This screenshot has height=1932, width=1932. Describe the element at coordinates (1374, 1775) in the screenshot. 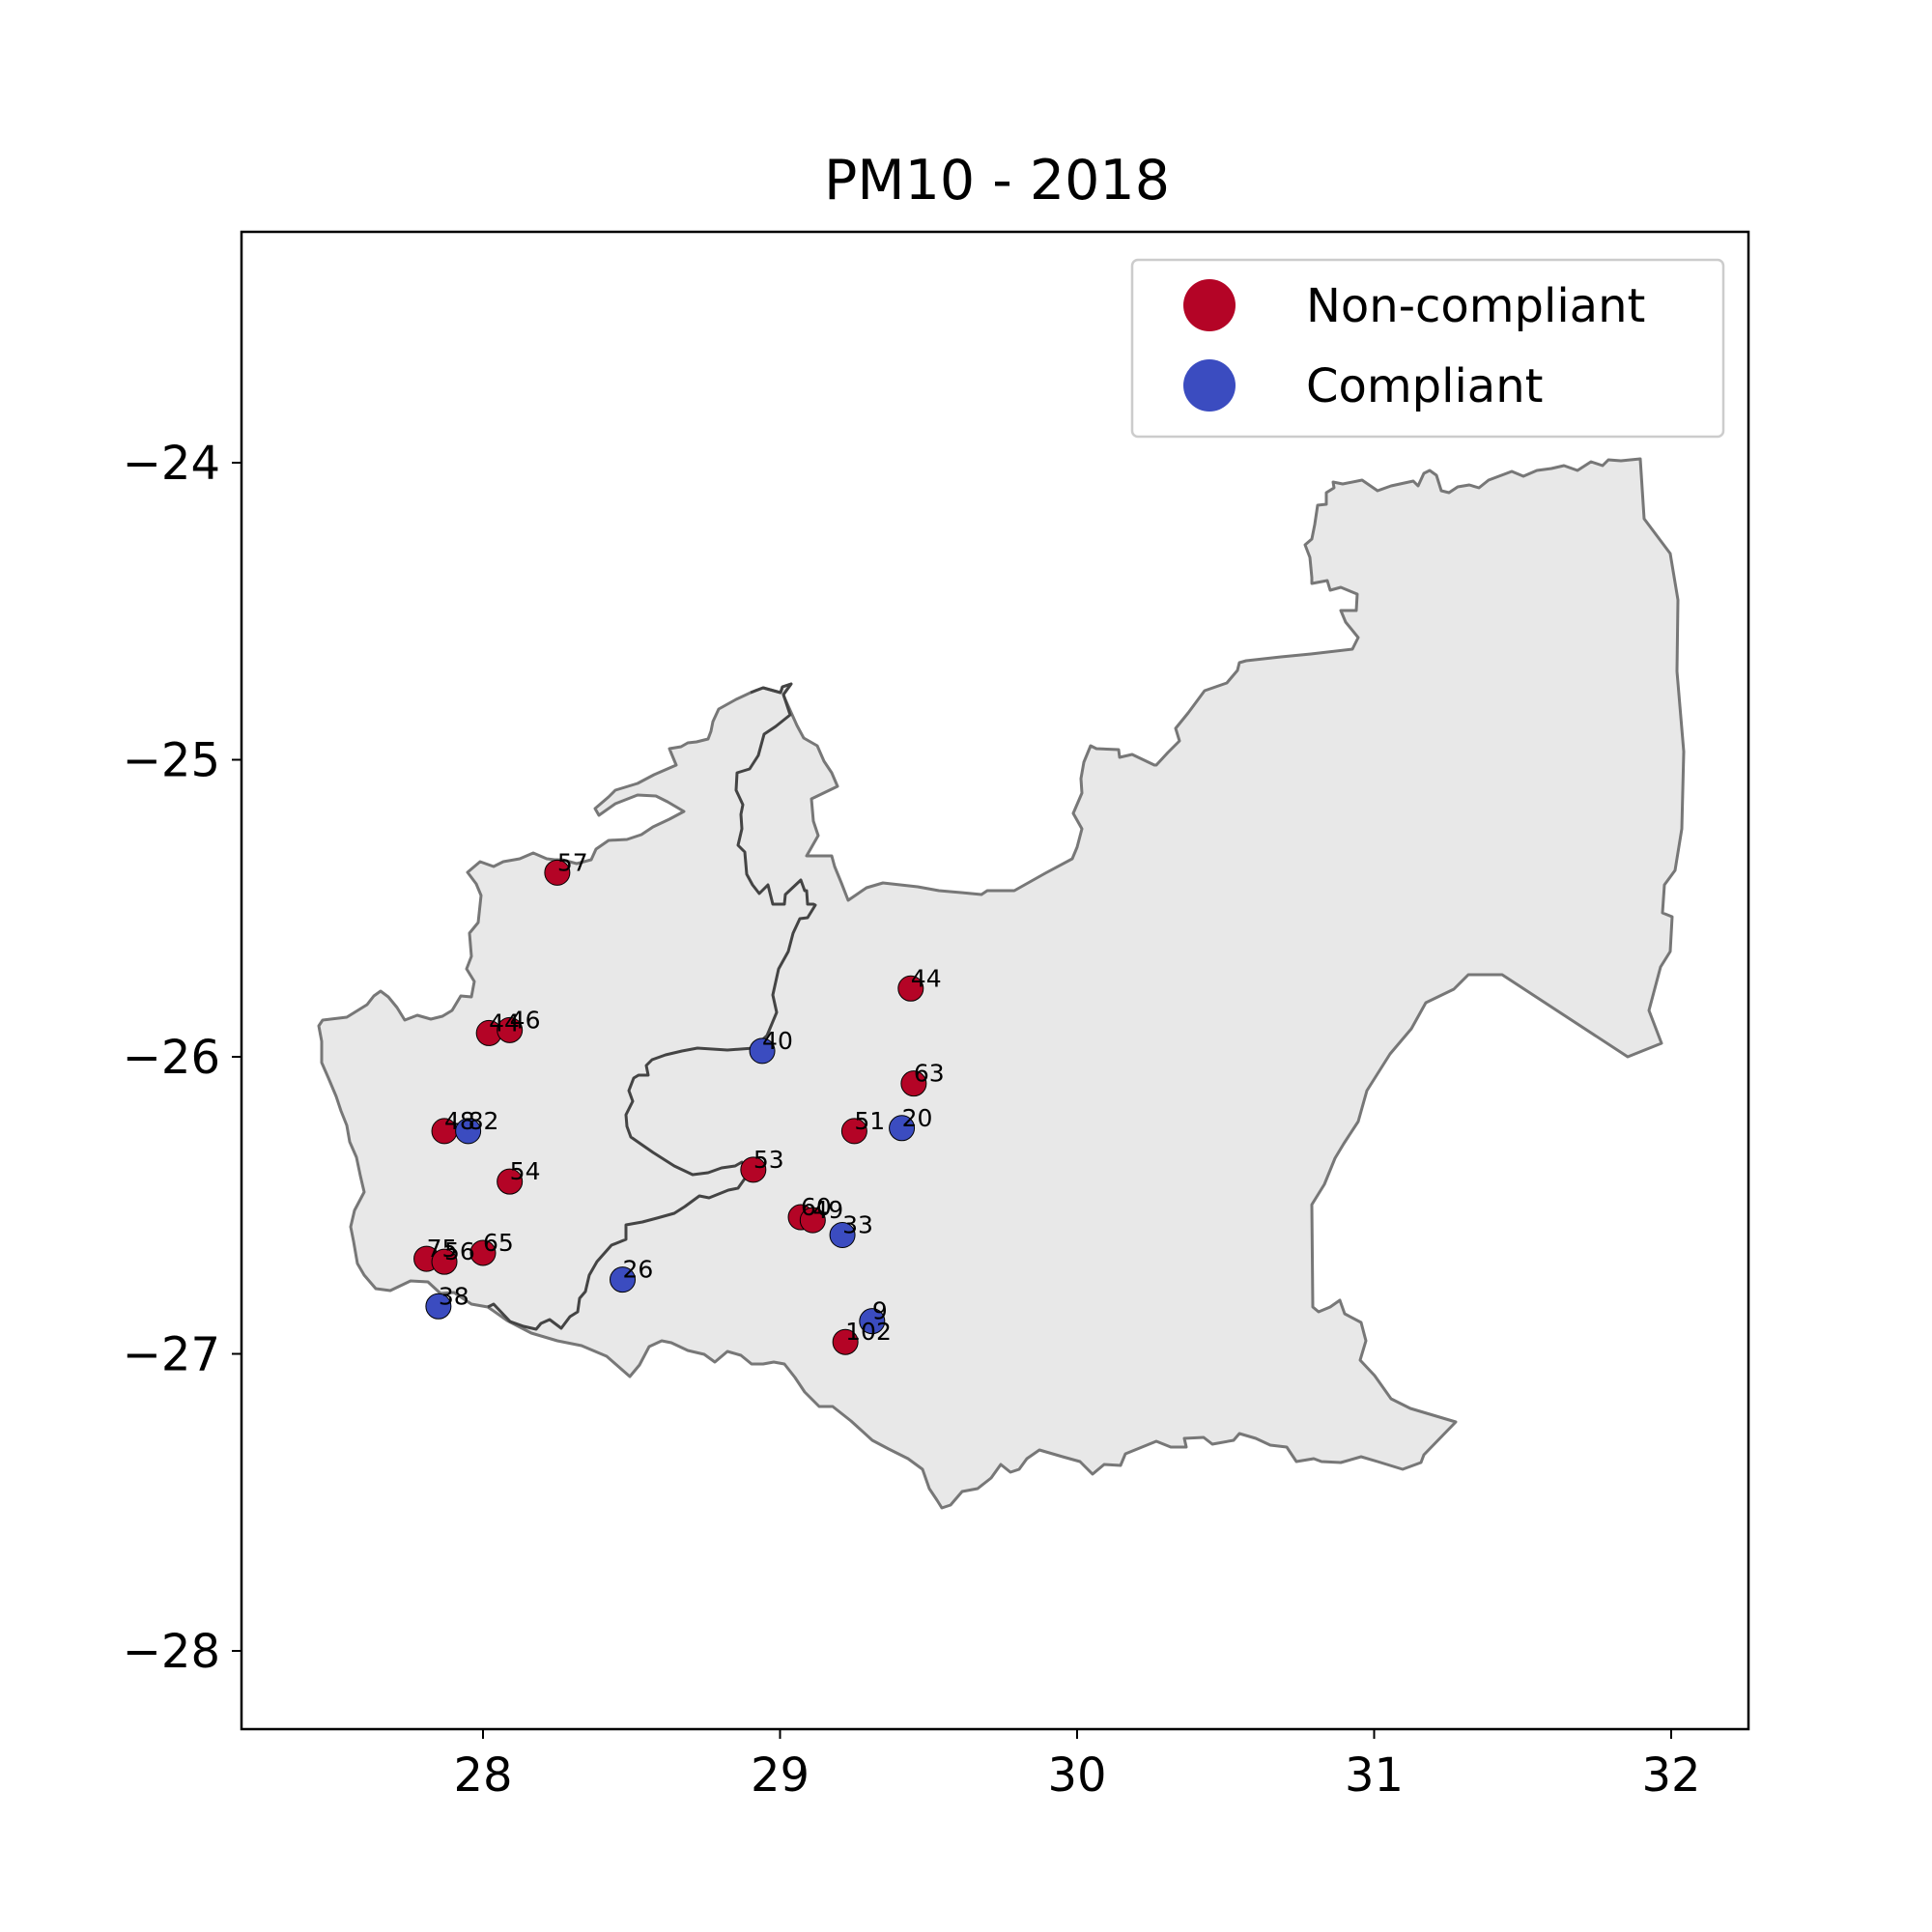

I see `x-tick-label: 31` at that location.